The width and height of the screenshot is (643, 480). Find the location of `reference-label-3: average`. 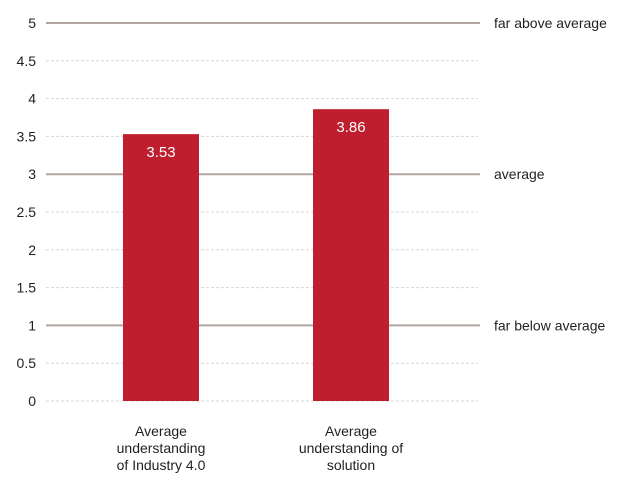

reference-label-3: average is located at coordinates (519, 174).